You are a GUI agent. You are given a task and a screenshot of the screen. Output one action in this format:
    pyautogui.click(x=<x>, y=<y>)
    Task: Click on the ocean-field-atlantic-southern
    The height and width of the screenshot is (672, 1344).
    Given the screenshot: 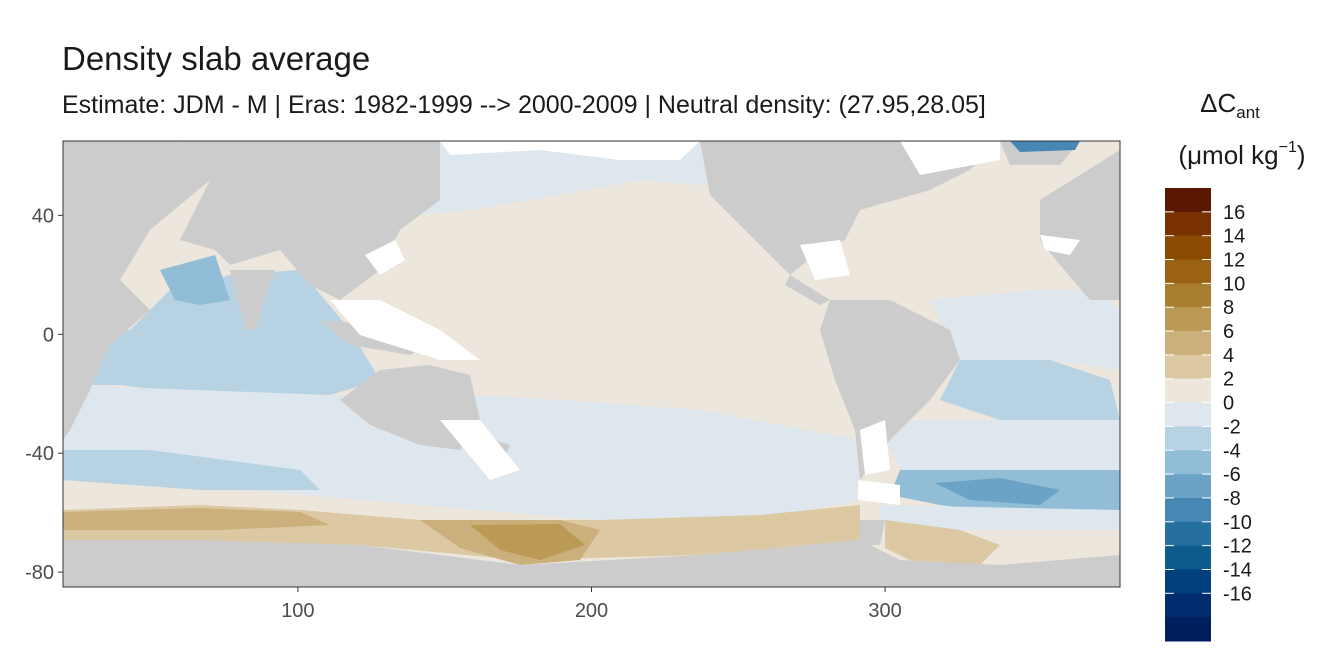 What is the action you would take?
    pyautogui.click(x=1000, y=445)
    